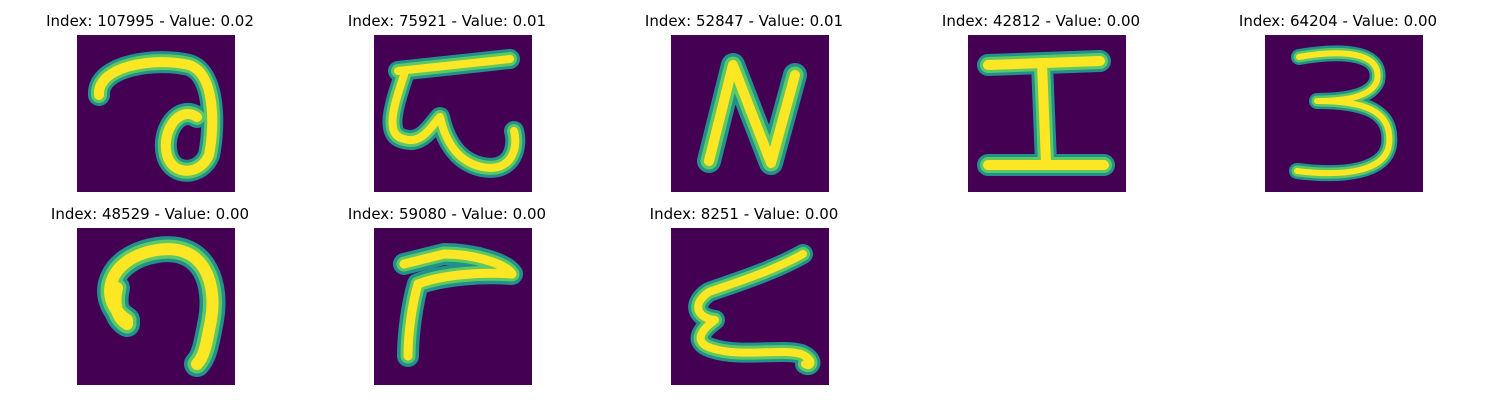 The height and width of the screenshot is (400, 1500). What do you see at coordinates (458, 305) in the screenshot?
I see `glyph-r-image` at bounding box center [458, 305].